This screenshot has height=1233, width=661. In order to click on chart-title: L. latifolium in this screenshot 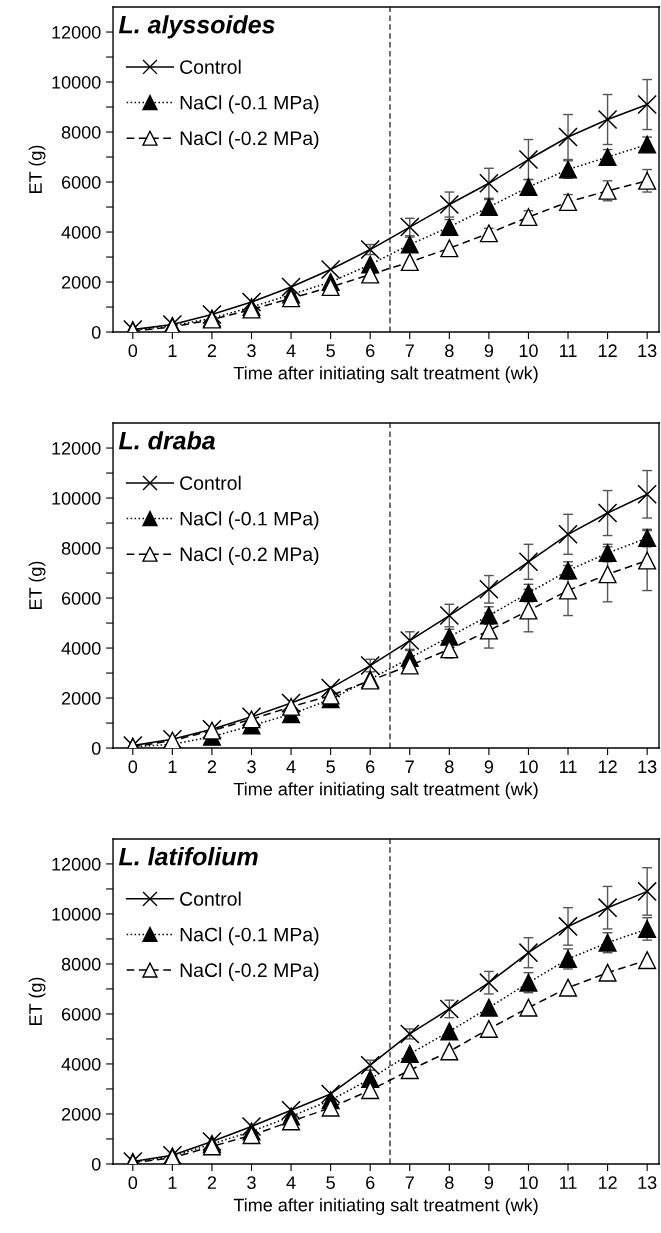, I will do `click(188, 856)`.